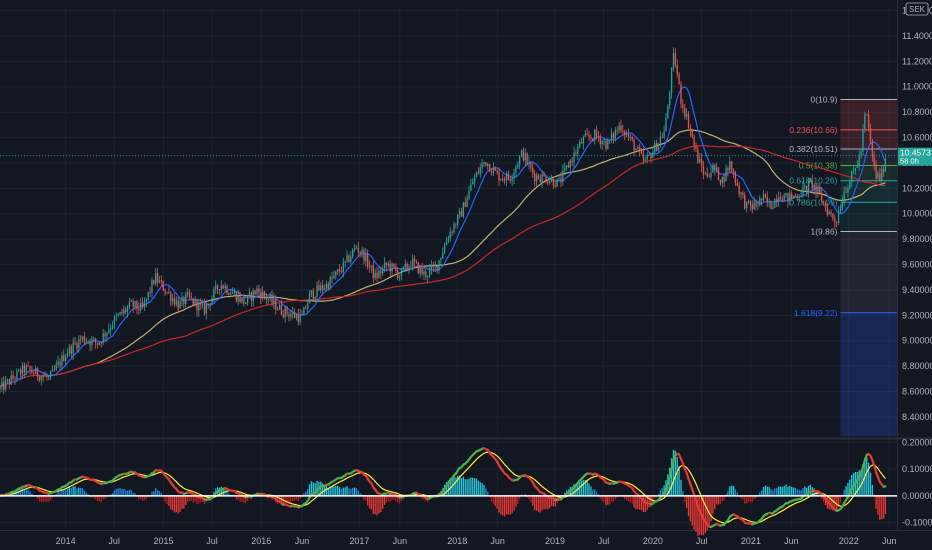 The width and height of the screenshot is (932, 550). I want to click on y-tick-label: 8.80000, so click(917, 366).